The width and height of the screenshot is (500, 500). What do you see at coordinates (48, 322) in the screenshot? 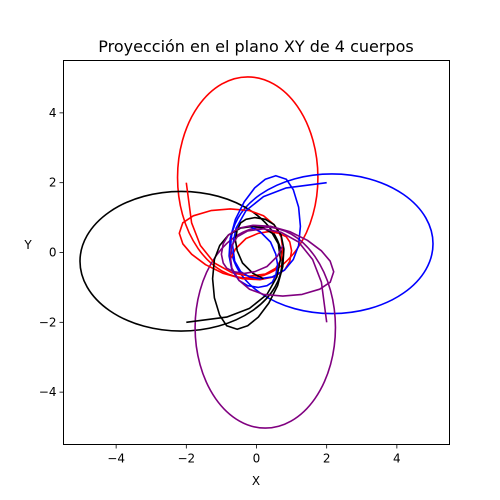
I see `y-tick-label: −2` at bounding box center [48, 322].